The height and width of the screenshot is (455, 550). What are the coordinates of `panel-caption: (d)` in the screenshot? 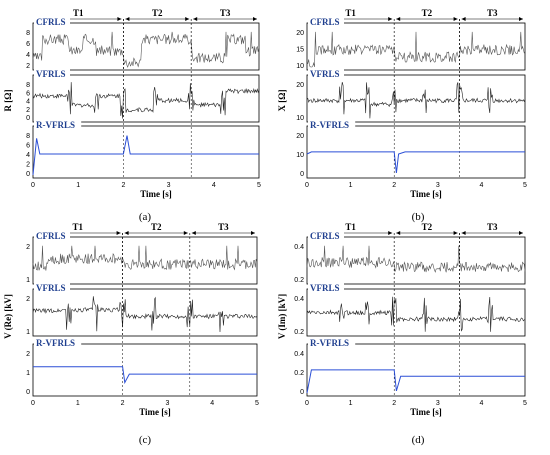 It's located at (418, 440).